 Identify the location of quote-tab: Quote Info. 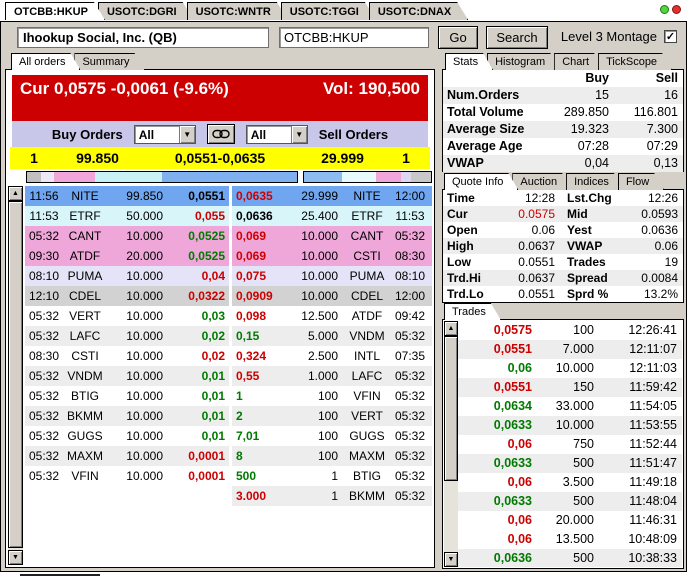
(481, 181).